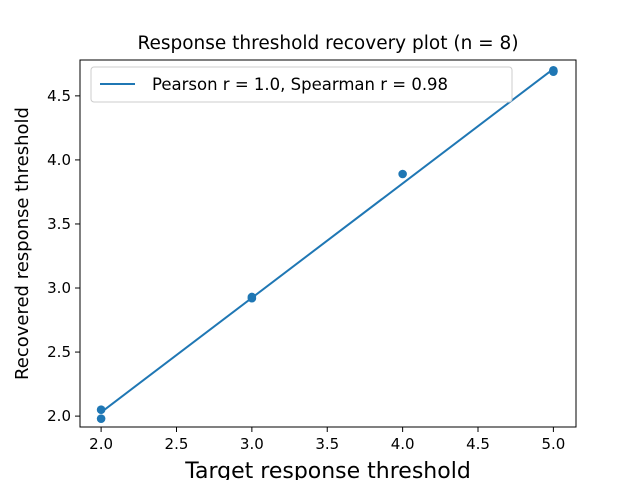  Describe the element at coordinates (59, 288) in the screenshot. I see `y-tick-label: 3.0` at that location.